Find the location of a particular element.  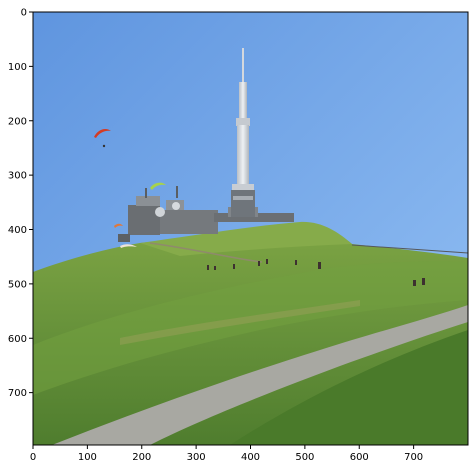

x-tick-label: 300 is located at coordinates (196, 457).